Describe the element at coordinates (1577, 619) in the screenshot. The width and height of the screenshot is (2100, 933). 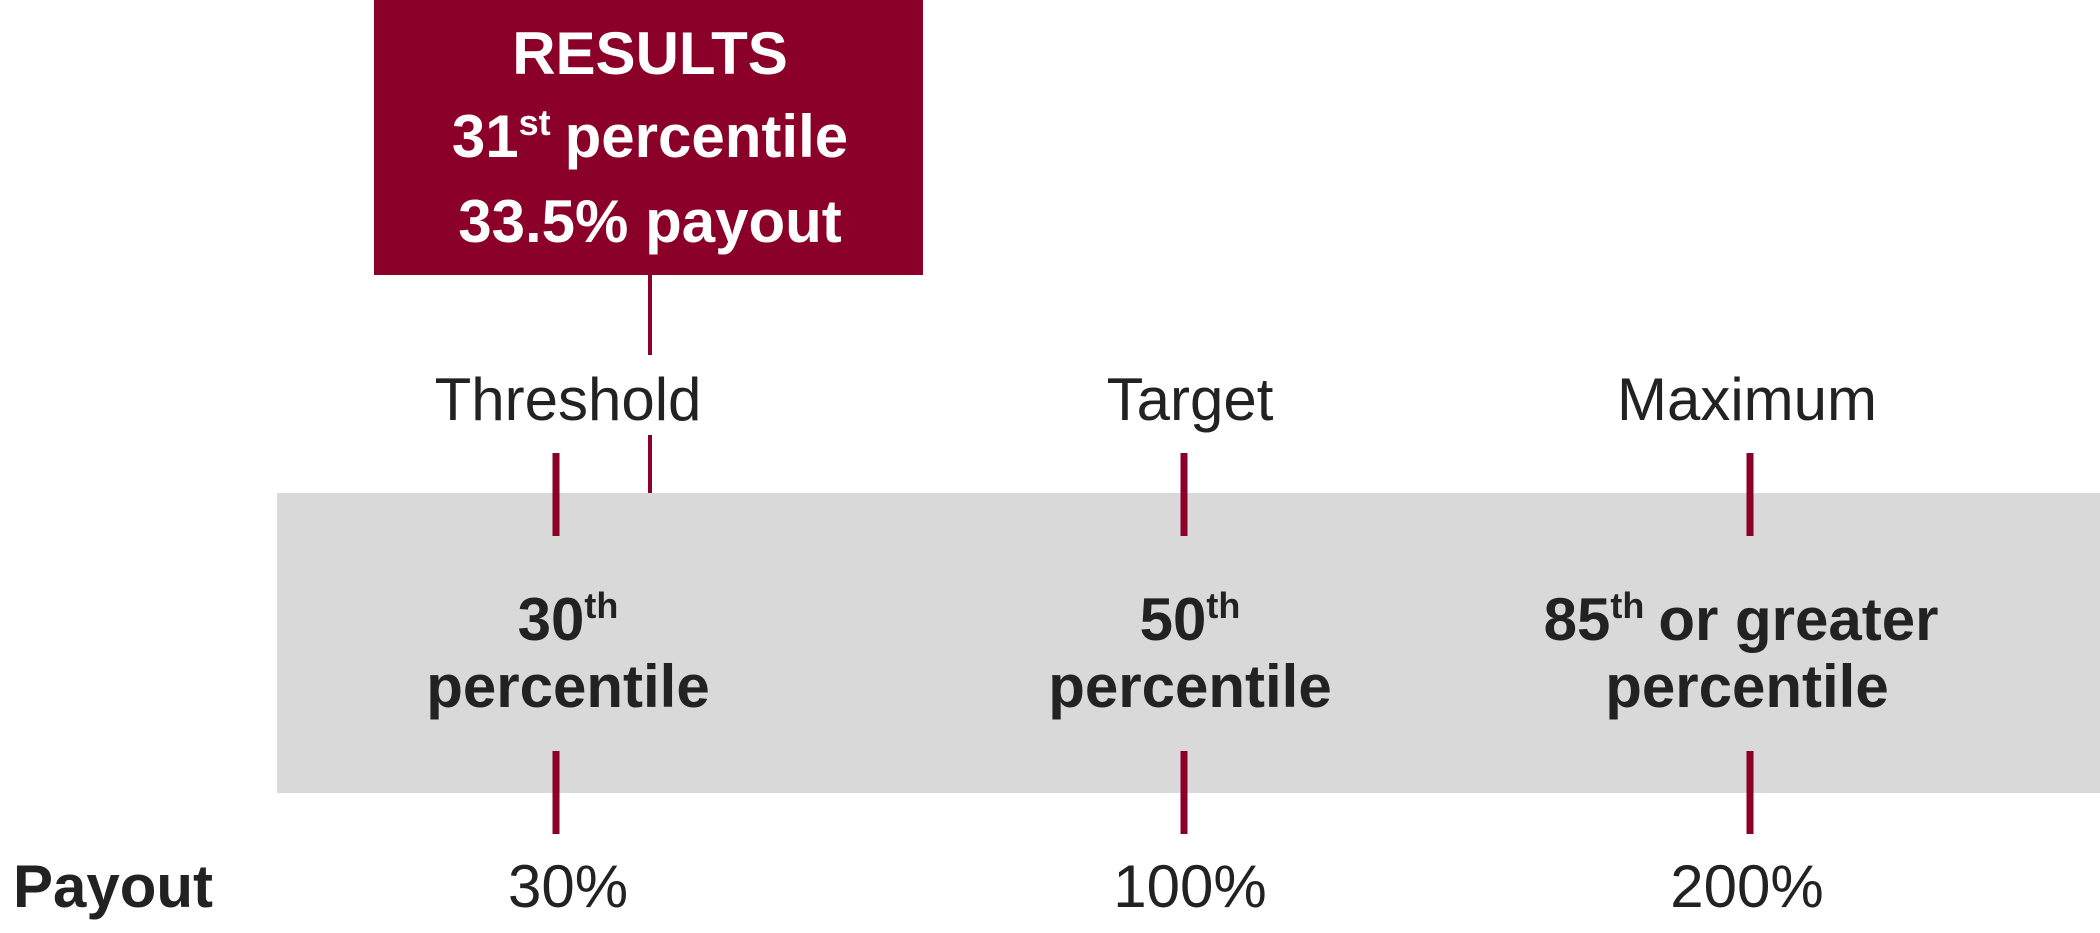
I see `level-number: 85` at that location.